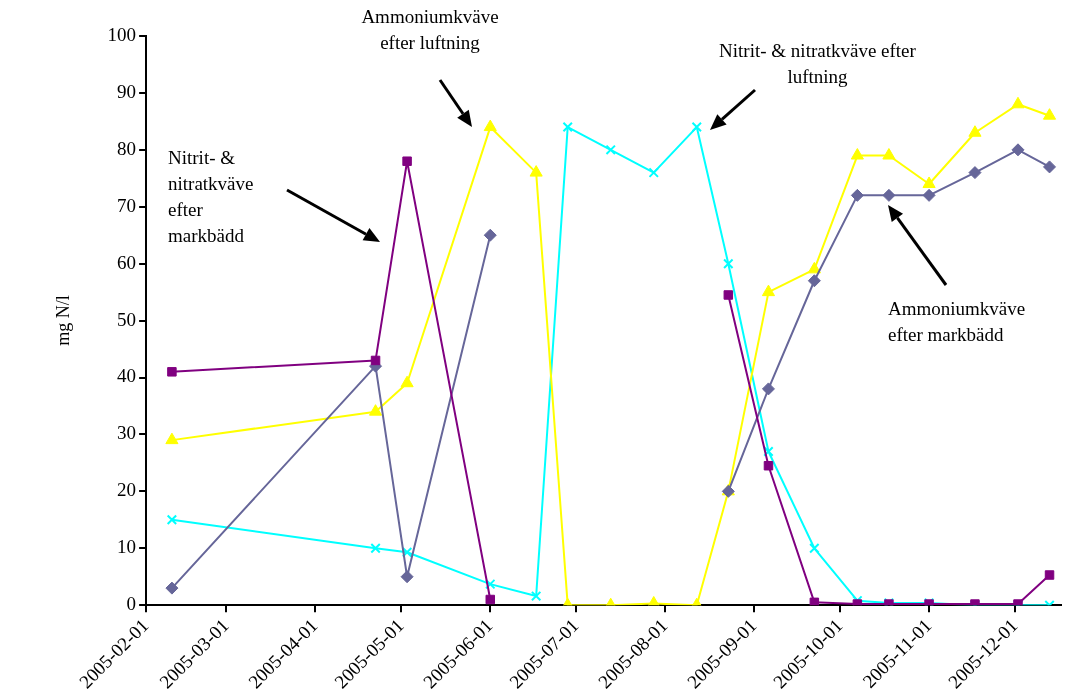  I want to click on annotation: Ammoniumkväve efter markbädd, so click(957, 322).